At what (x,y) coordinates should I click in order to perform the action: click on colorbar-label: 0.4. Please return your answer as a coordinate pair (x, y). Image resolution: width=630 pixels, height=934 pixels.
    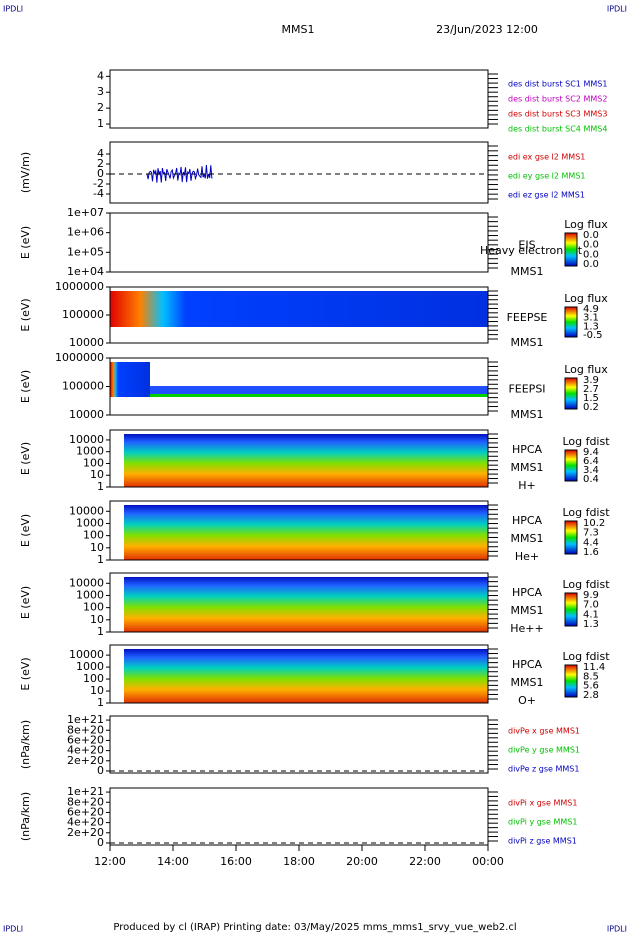
    Looking at the image, I should click on (591, 479).